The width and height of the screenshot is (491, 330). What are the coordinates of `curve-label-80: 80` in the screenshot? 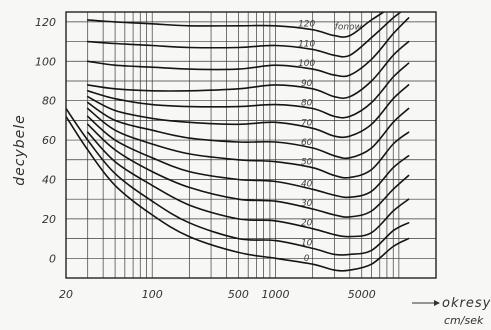 It's located at (307, 104).